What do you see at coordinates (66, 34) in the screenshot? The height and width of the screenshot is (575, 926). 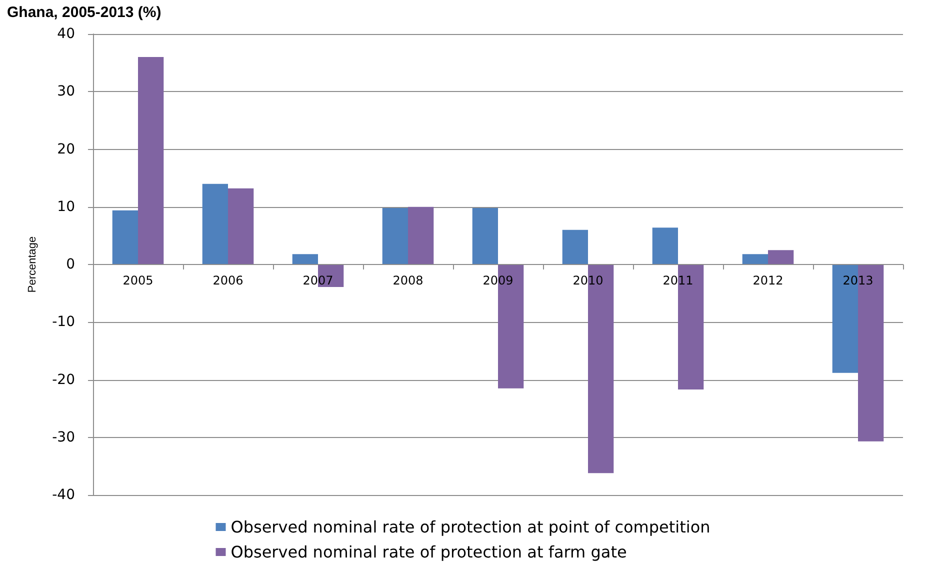 I see `y-tick-label: 40` at bounding box center [66, 34].